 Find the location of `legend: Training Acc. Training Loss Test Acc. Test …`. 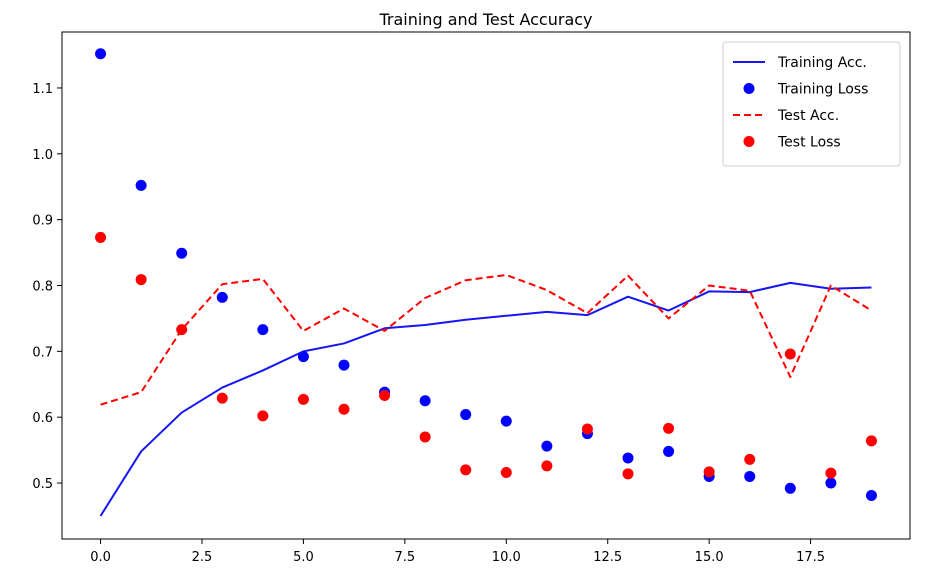

legend: Training Acc. Training Loss Test Acc. Test … is located at coordinates (811, 104).